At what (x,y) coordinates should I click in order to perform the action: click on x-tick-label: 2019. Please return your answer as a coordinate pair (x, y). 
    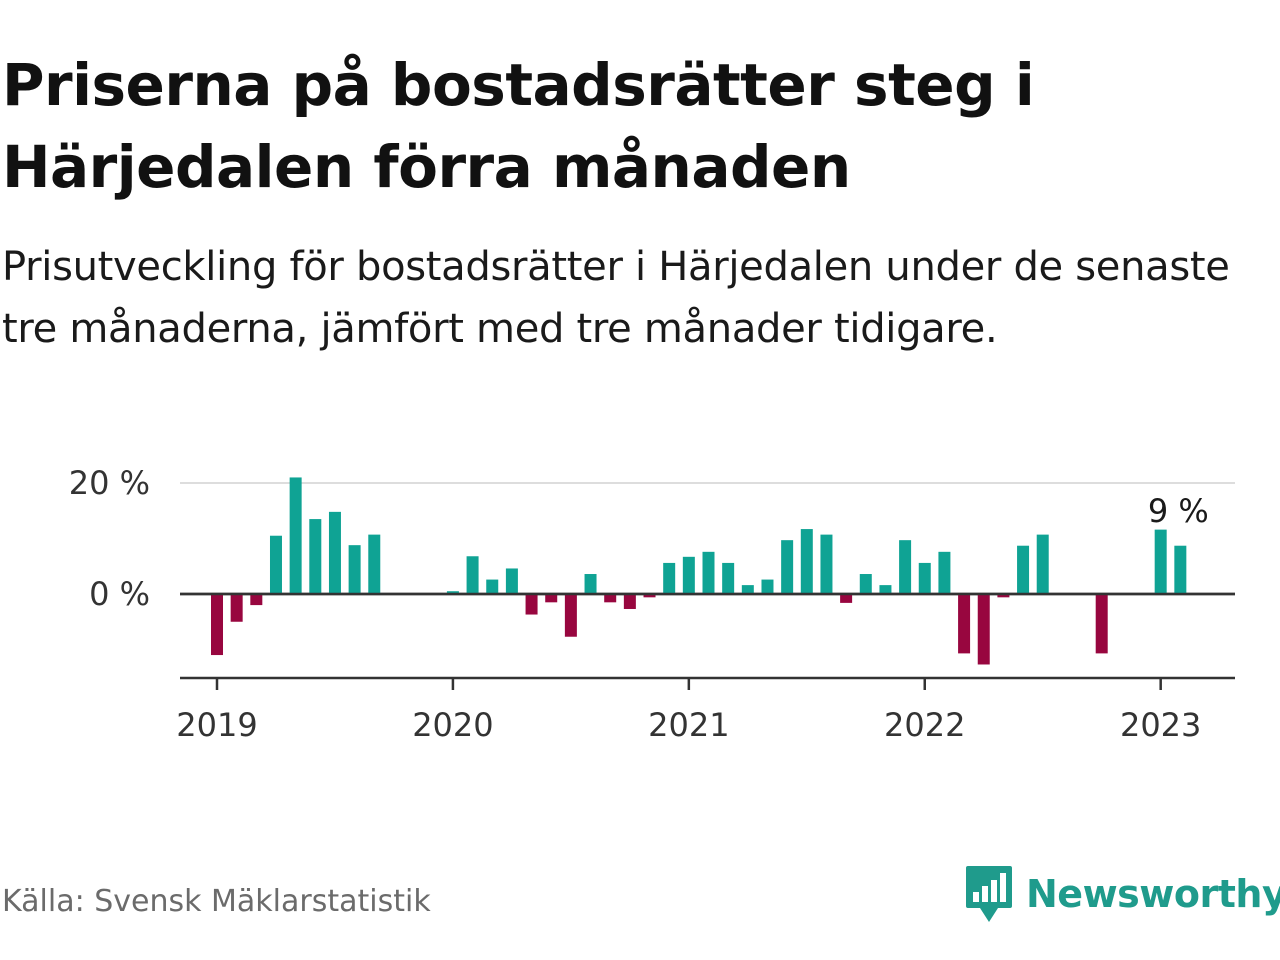
    Looking at the image, I should click on (216, 725).